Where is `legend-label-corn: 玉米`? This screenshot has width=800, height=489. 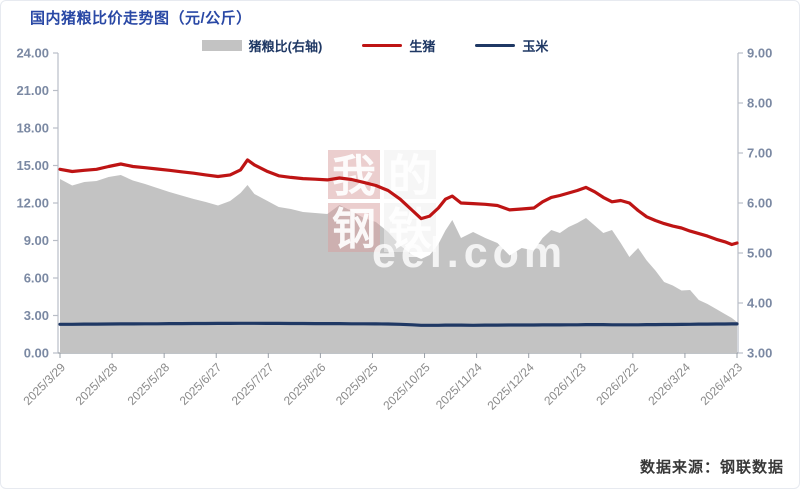 legend-label-corn: 玉米 is located at coordinates (535, 46).